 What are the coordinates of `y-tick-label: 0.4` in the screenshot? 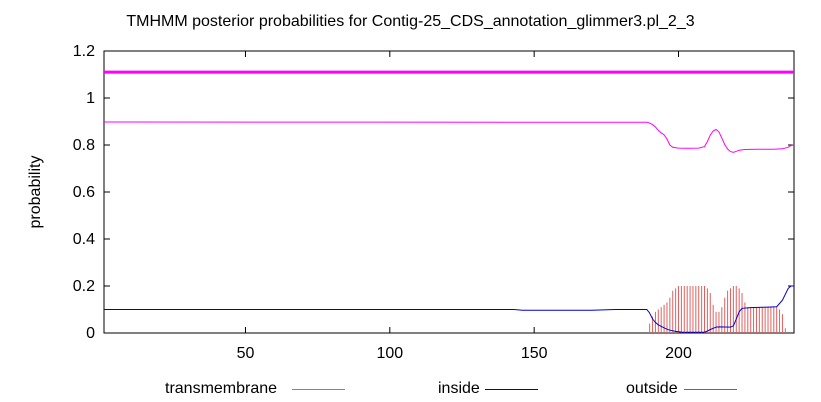 It's located at (84, 239).